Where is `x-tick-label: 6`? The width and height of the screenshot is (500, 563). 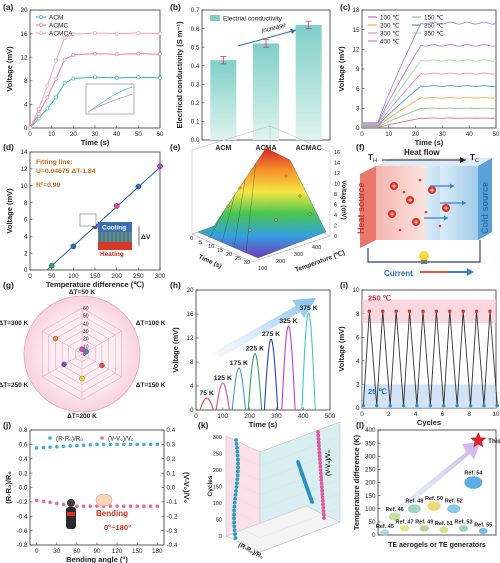
x-tick-label: 6 is located at coordinates (443, 414).